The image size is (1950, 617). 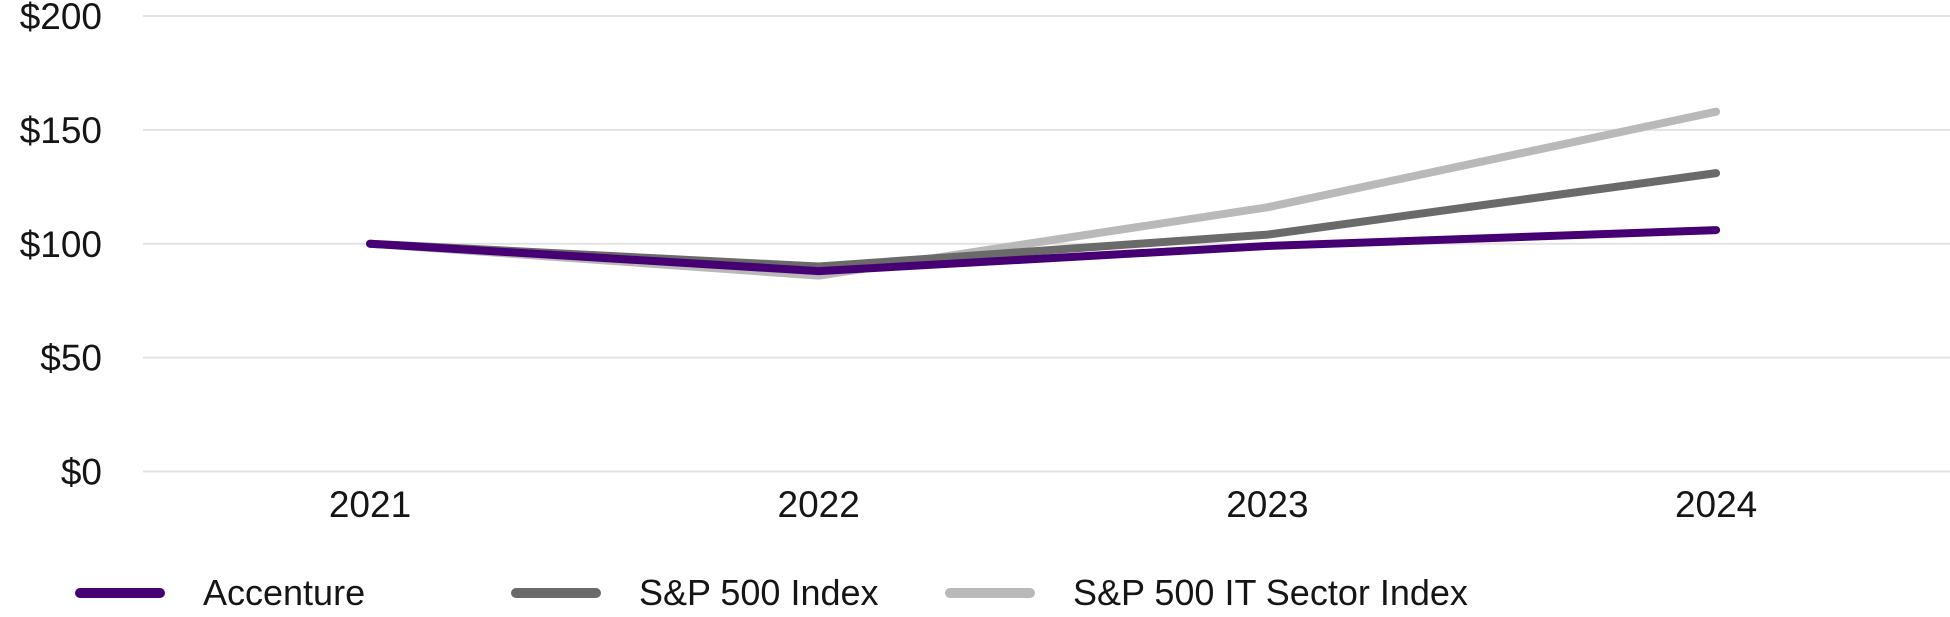 What do you see at coordinates (1267, 504) in the screenshot?
I see `x-axis-tick-label: 2023` at bounding box center [1267, 504].